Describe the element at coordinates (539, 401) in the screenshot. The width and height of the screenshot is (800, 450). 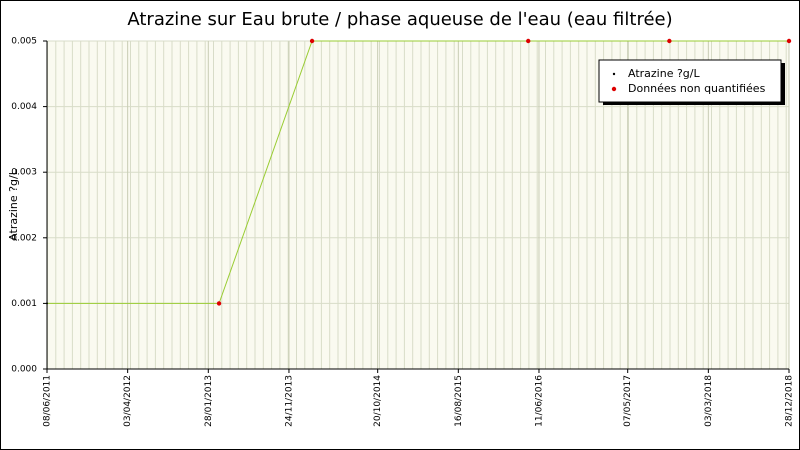
I see `x-tick-label: 11/06/2016` at that location.